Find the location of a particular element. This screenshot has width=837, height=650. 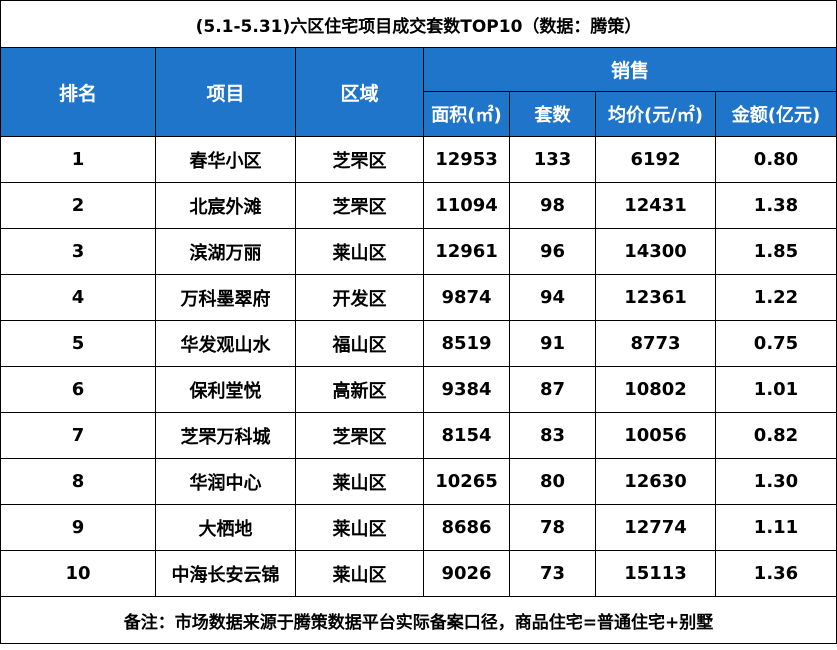

cell-project: 华润中心 is located at coordinates (225, 481).